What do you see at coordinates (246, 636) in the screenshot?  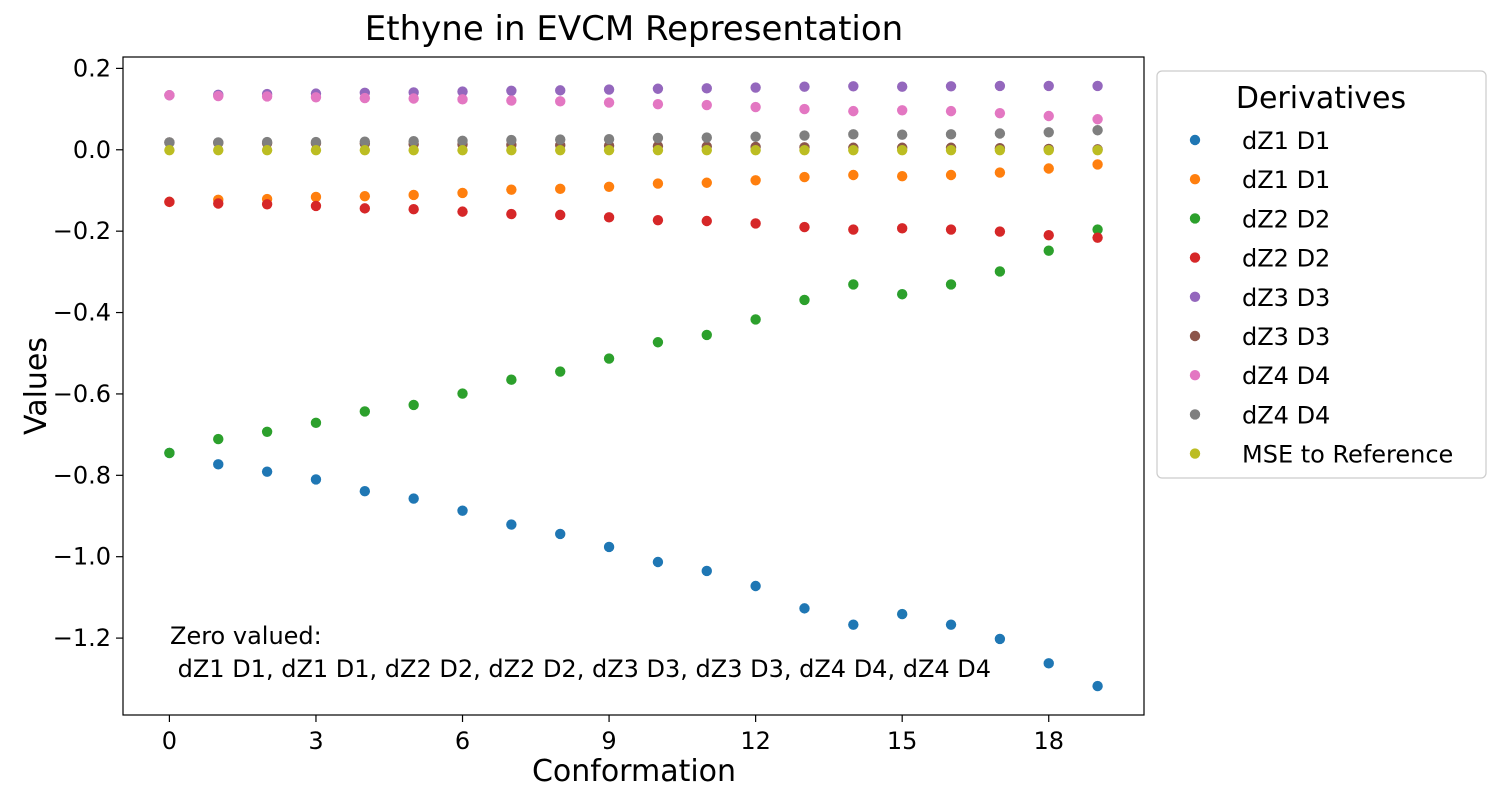 I see `annotation-line-1: Zero valued:` at bounding box center [246, 636].